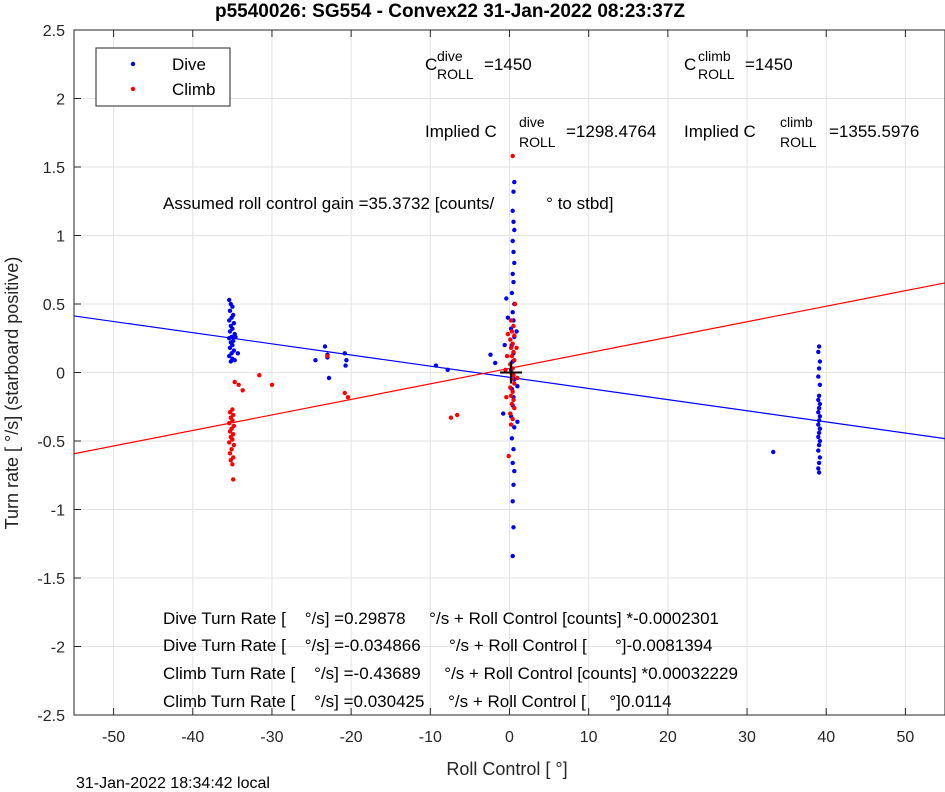  I want to click on c-roll-climb-sup: climb, so click(714, 56).